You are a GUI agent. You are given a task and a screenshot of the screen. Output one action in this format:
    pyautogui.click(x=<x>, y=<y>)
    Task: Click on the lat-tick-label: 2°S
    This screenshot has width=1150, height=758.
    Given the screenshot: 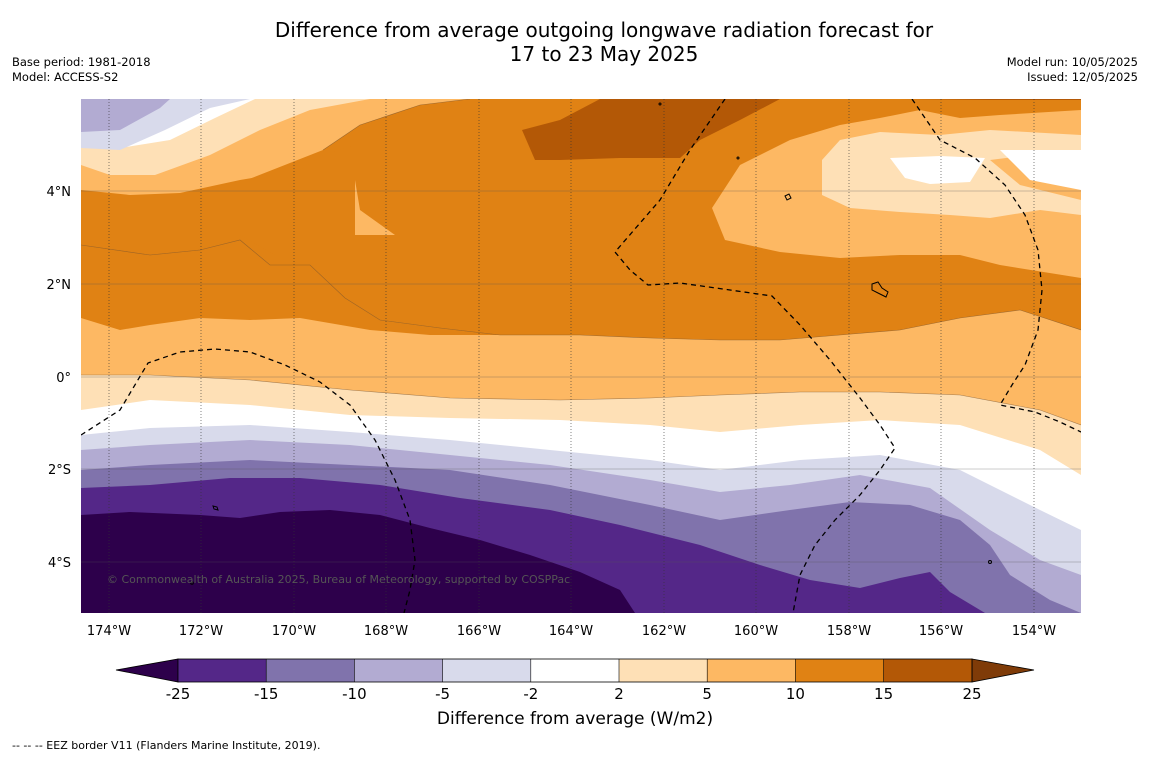 What is the action you would take?
    pyautogui.click(x=59, y=470)
    